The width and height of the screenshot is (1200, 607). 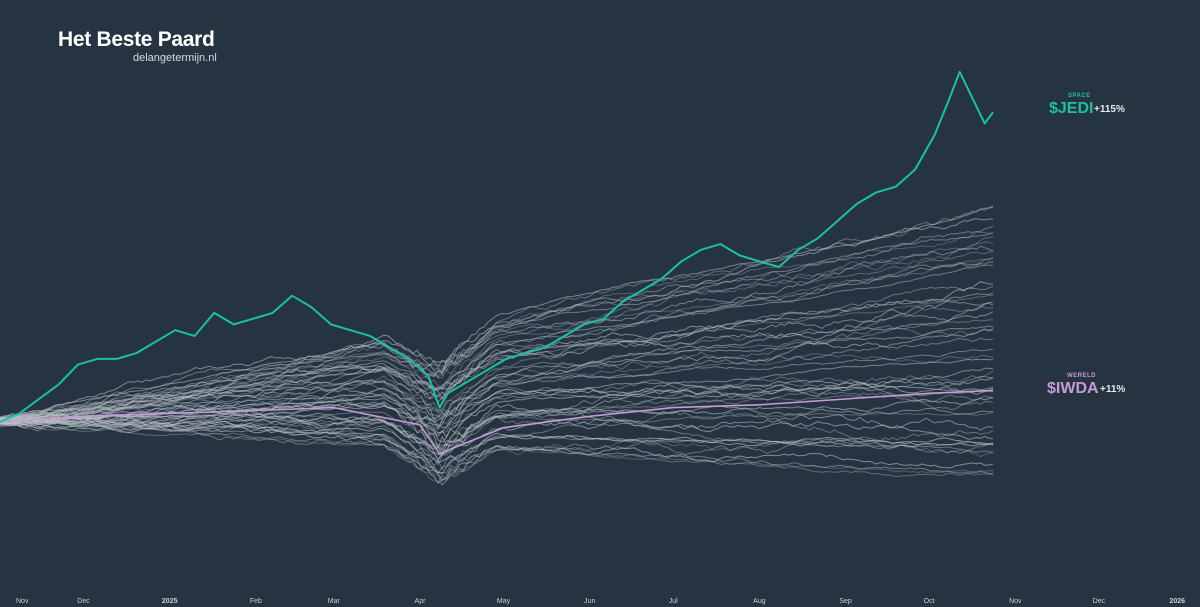 What do you see at coordinates (256, 601) in the screenshot?
I see `x-tick-label: Feb` at bounding box center [256, 601].